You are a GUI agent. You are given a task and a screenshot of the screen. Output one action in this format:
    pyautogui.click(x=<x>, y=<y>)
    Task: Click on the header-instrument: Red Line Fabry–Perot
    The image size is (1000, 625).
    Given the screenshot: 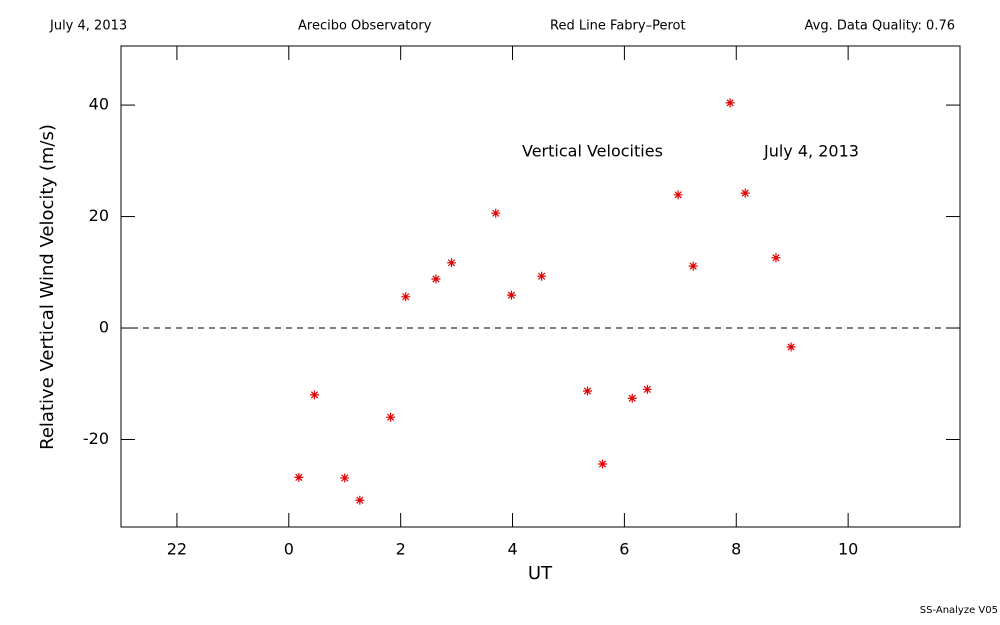 What is the action you would take?
    pyautogui.click(x=618, y=26)
    